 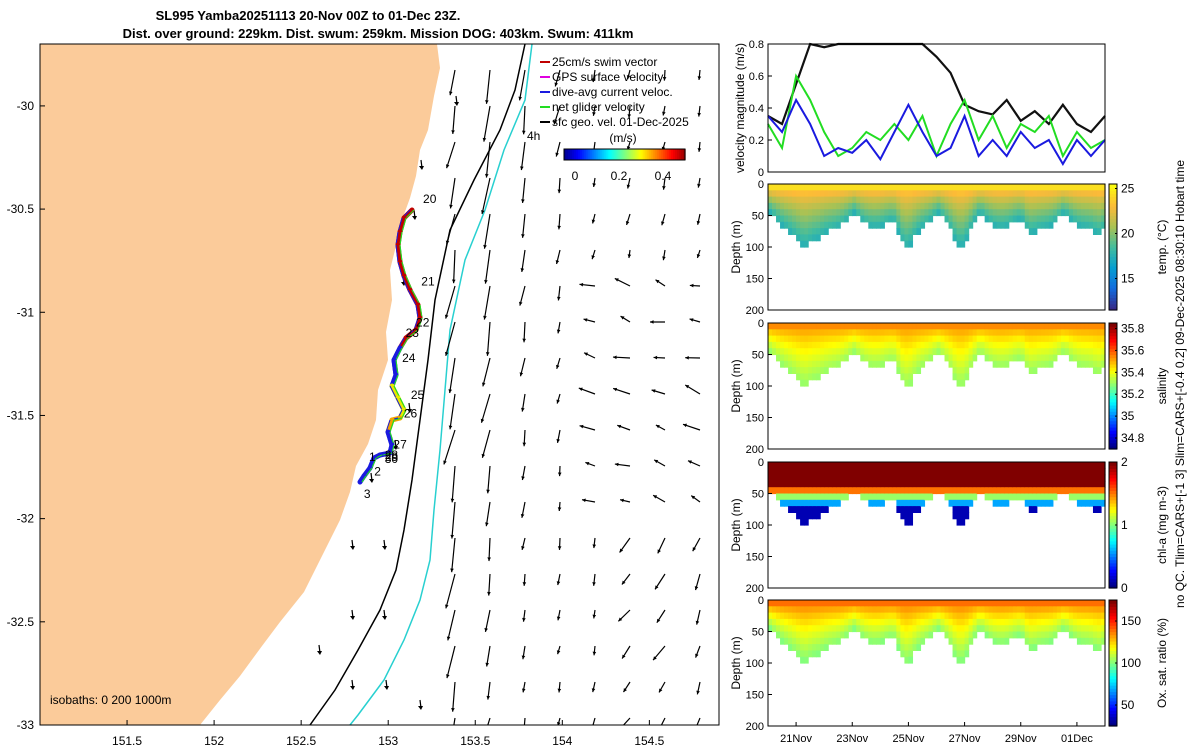 I want to click on map-ytick-label: -33, so click(x=26, y=725).